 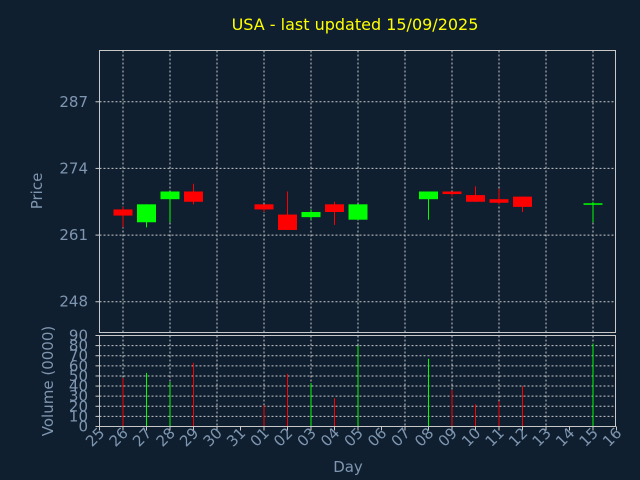 I want to click on chart-title: USA - last updated 15/09/2025, so click(x=355, y=24).